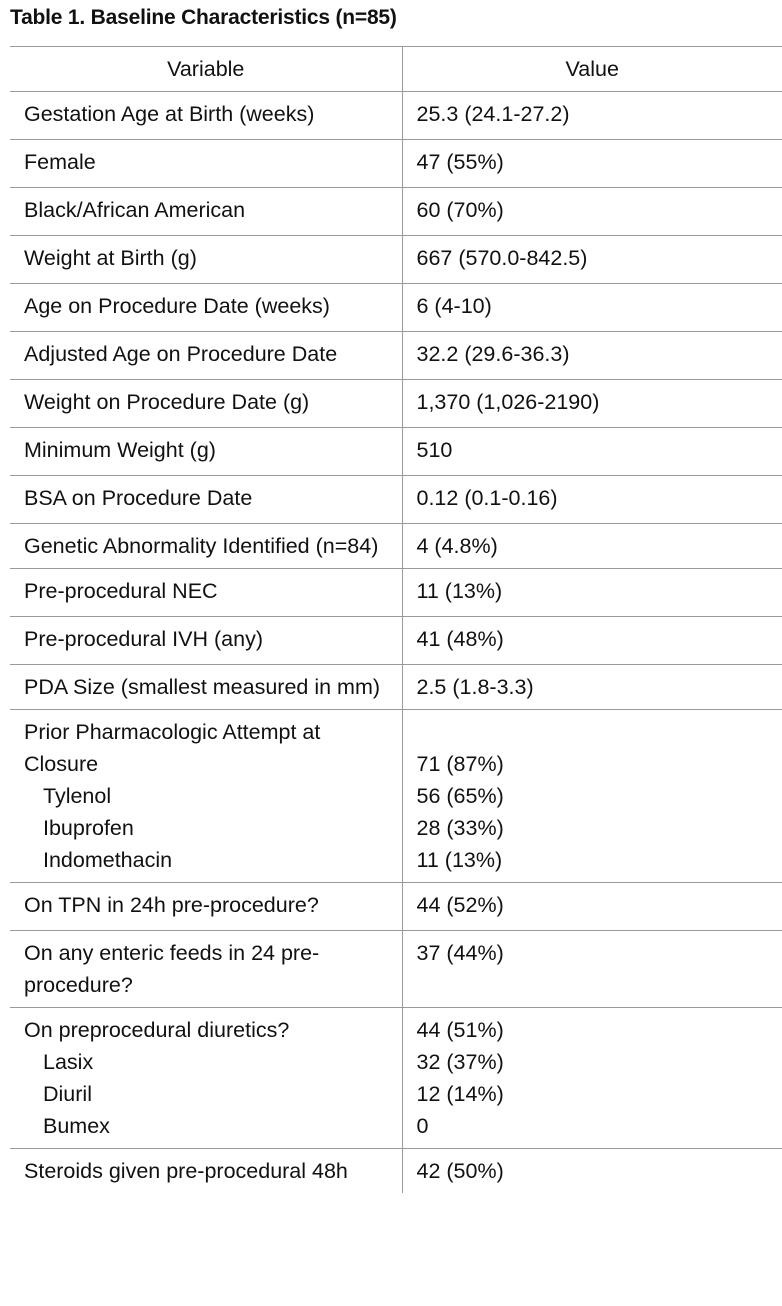 The image size is (782, 1306). What do you see at coordinates (206, 499) in the screenshot?
I see `variable-cell: BSA on Procedure Date` at bounding box center [206, 499].